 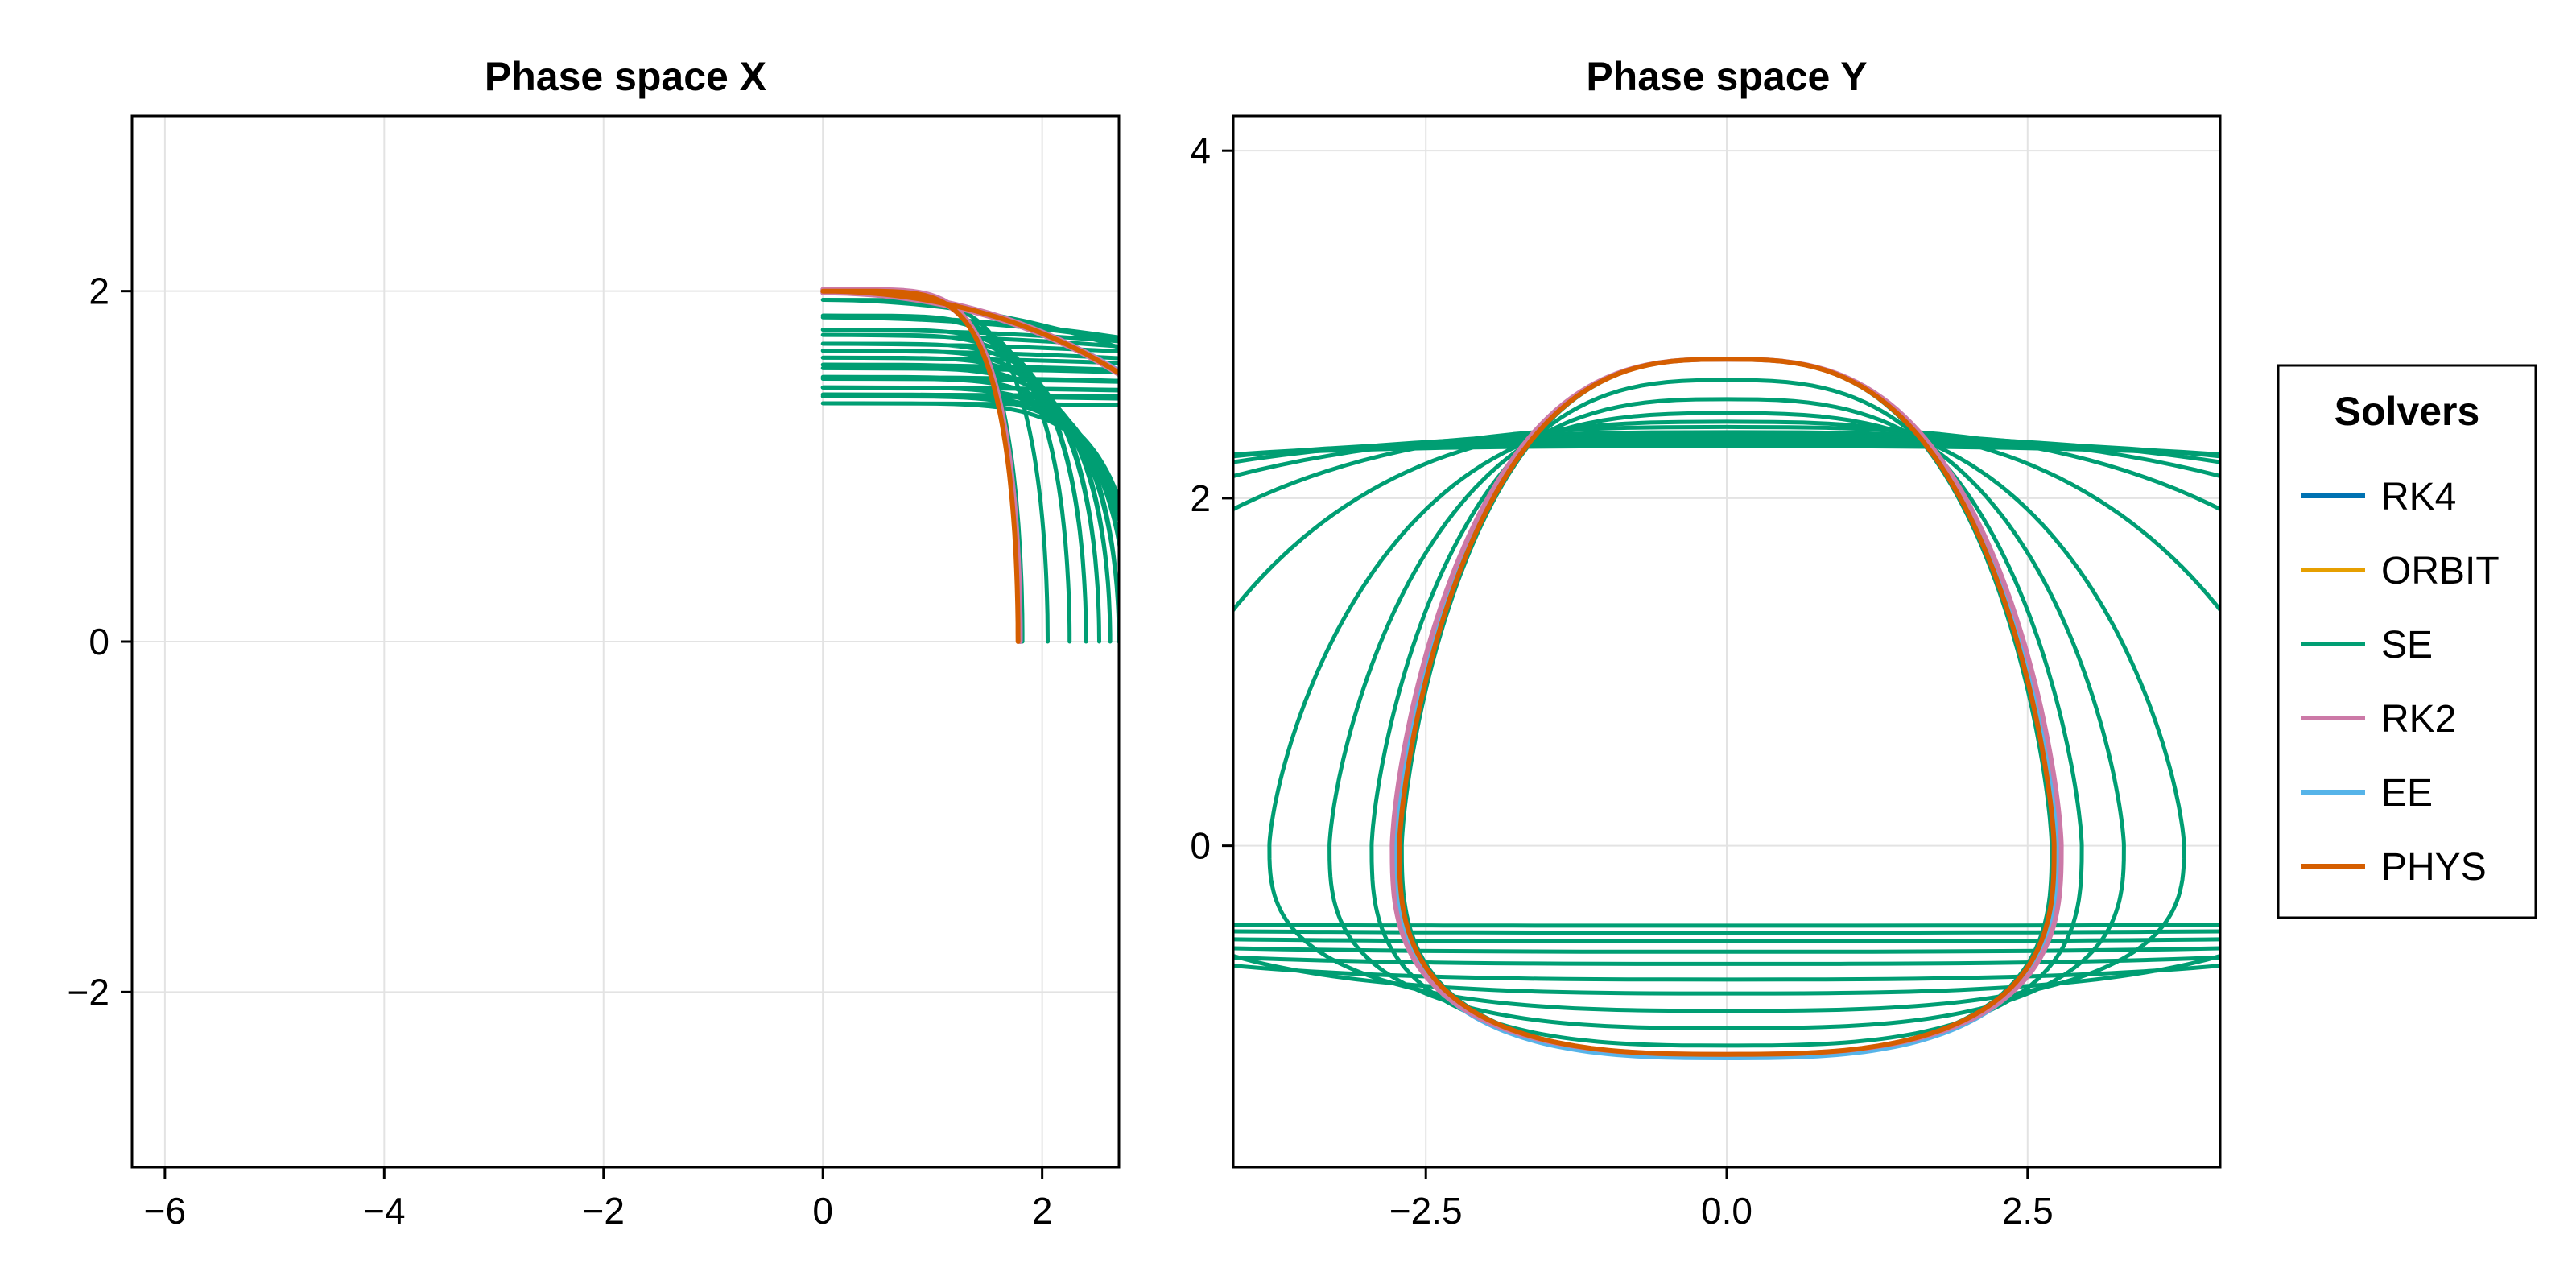 What do you see at coordinates (1200, 150) in the screenshot?
I see `y-tick-label: 4` at bounding box center [1200, 150].